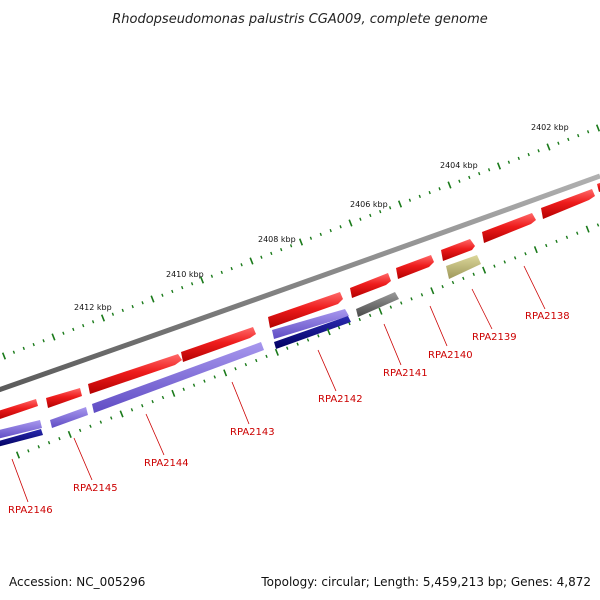 Image resolution: width=600 pixels, height=600 pixels. I want to click on gene-rpa2140-forward, so click(415, 267).